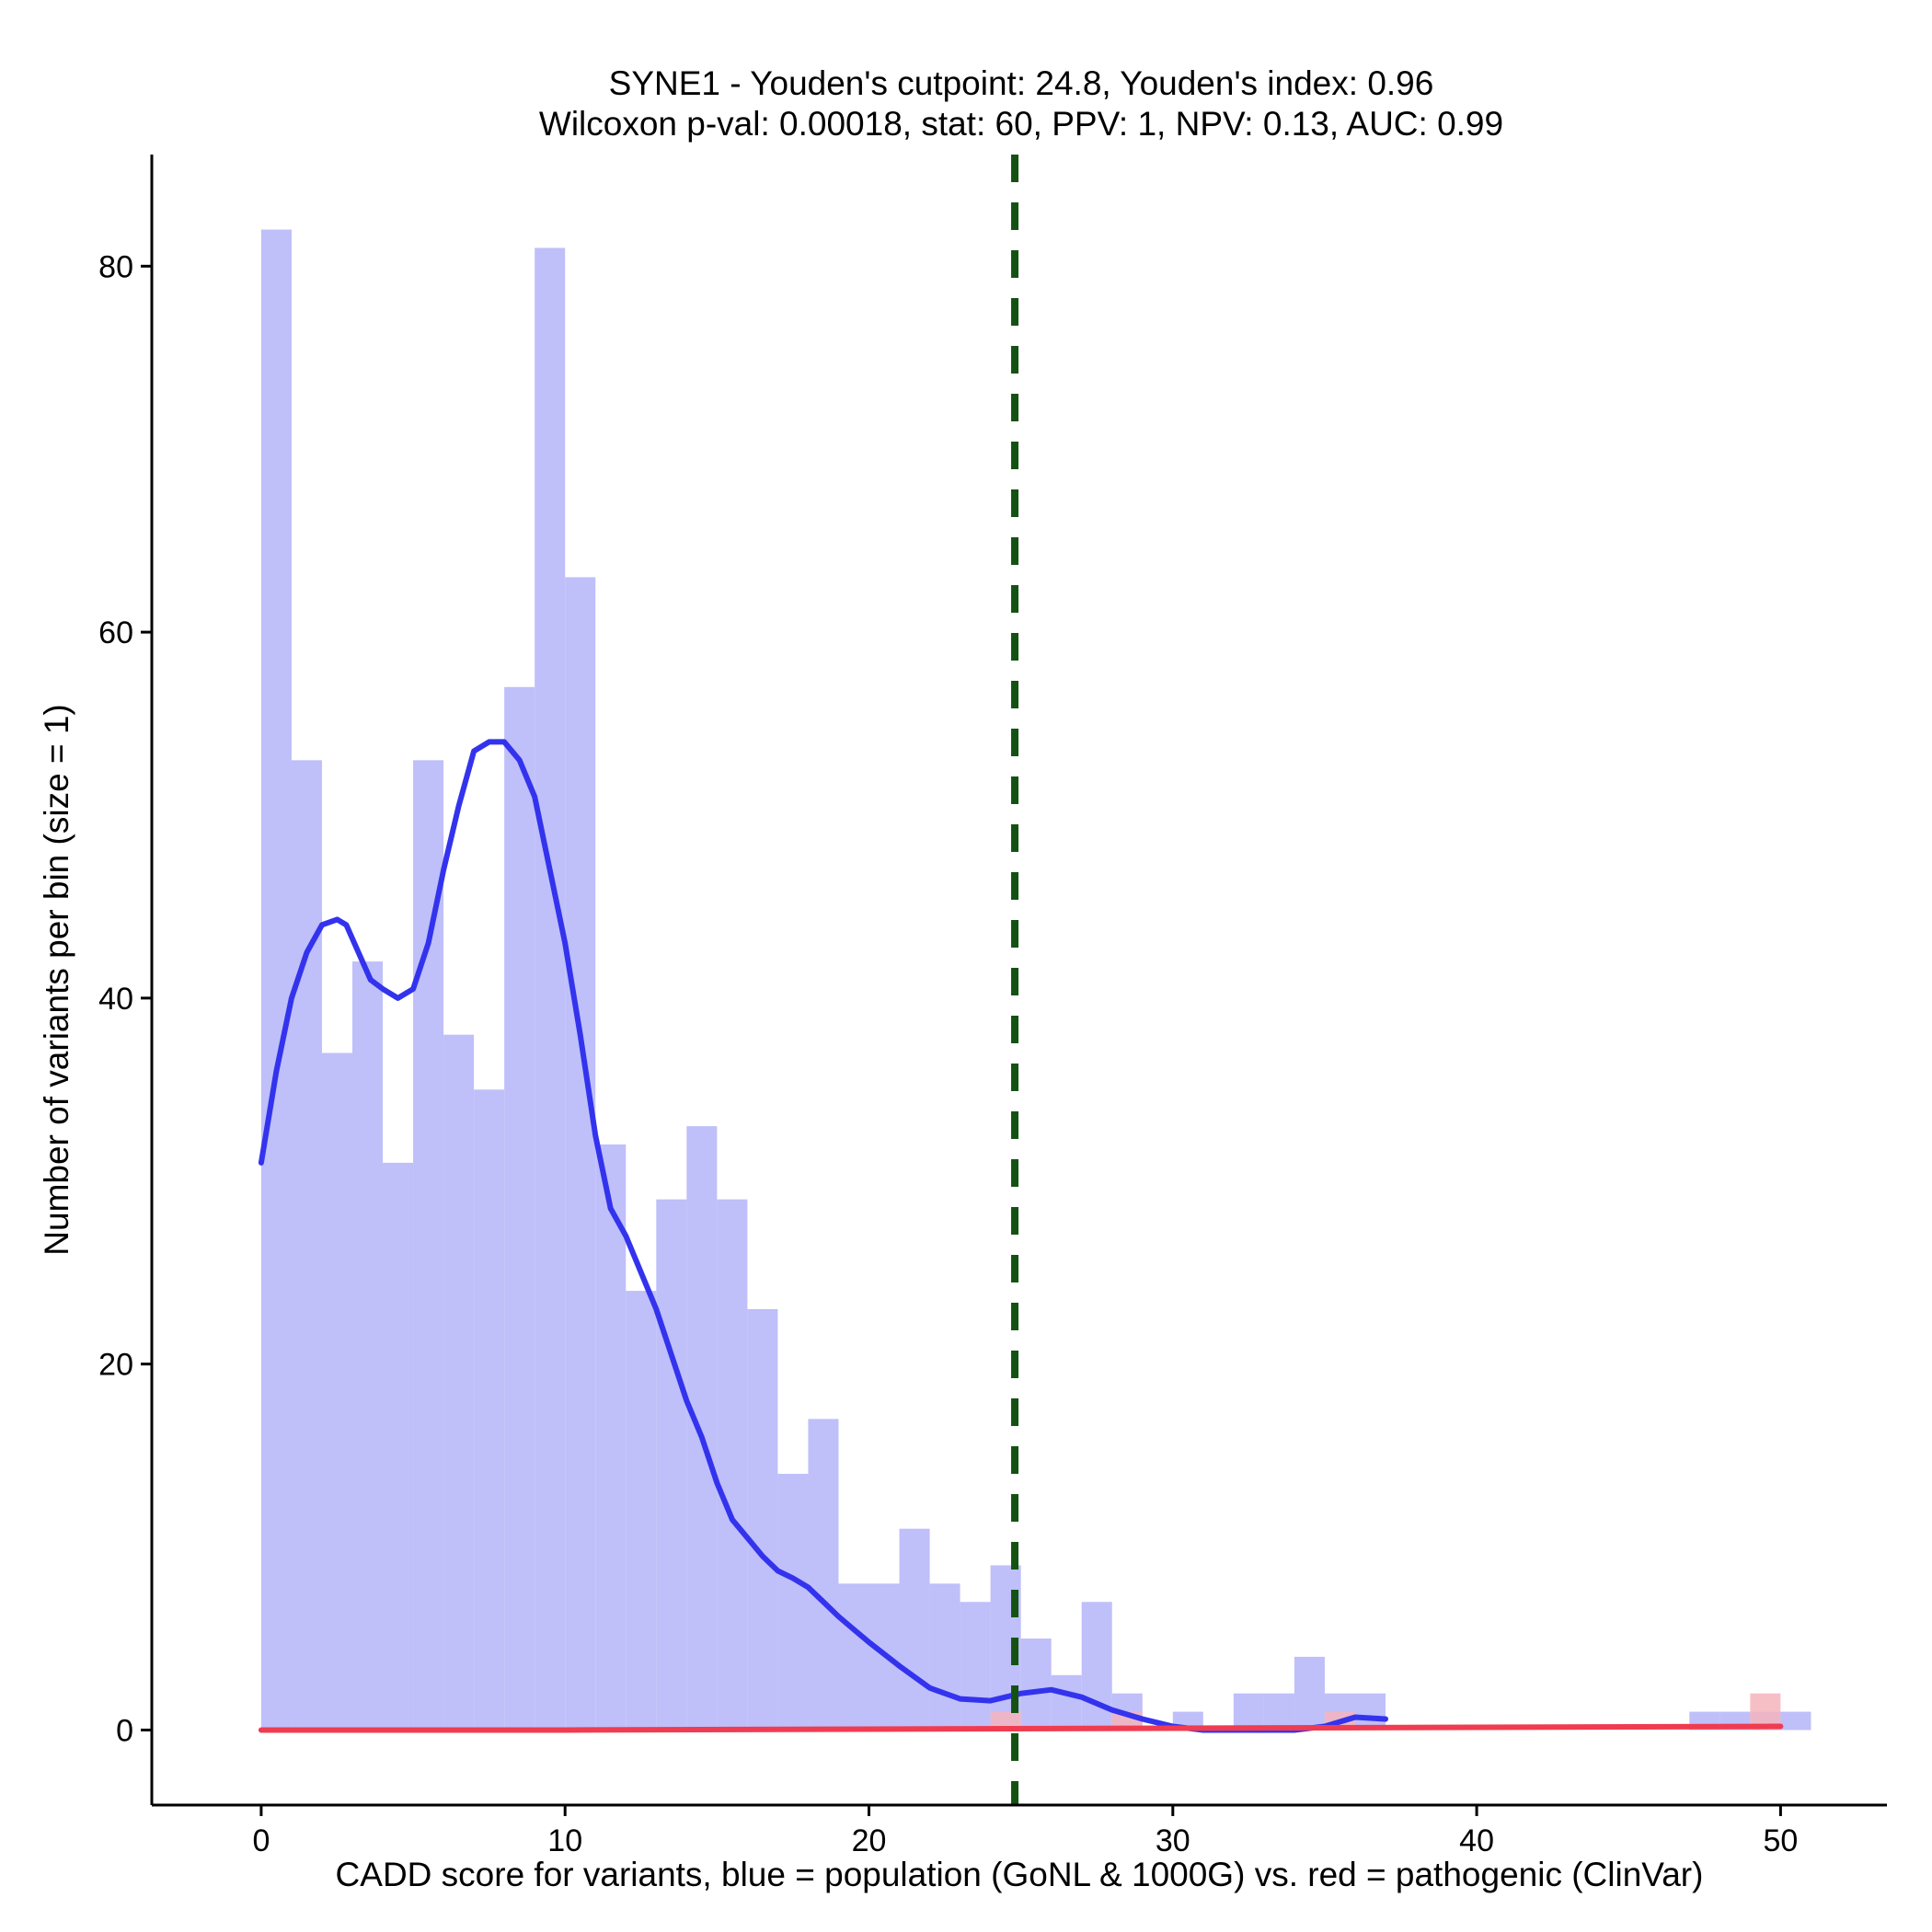 Image resolution: width=1932 pixels, height=1932 pixels. I want to click on pathogenic-density-line, so click(1021, 1728).